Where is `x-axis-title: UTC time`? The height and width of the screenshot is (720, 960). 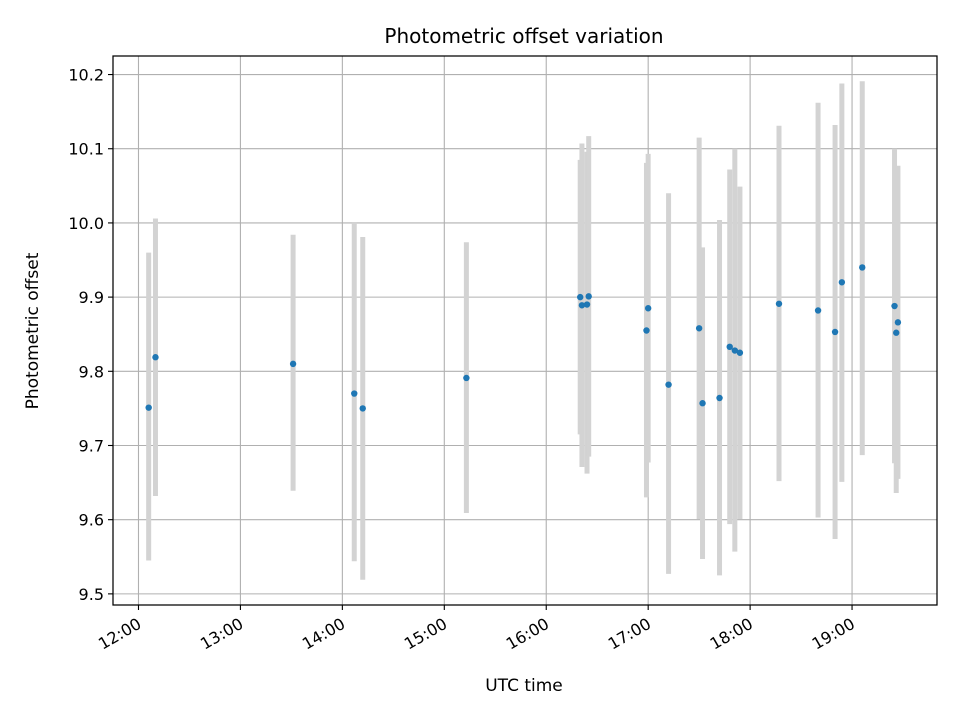 x-axis-title: UTC time is located at coordinates (524, 686).